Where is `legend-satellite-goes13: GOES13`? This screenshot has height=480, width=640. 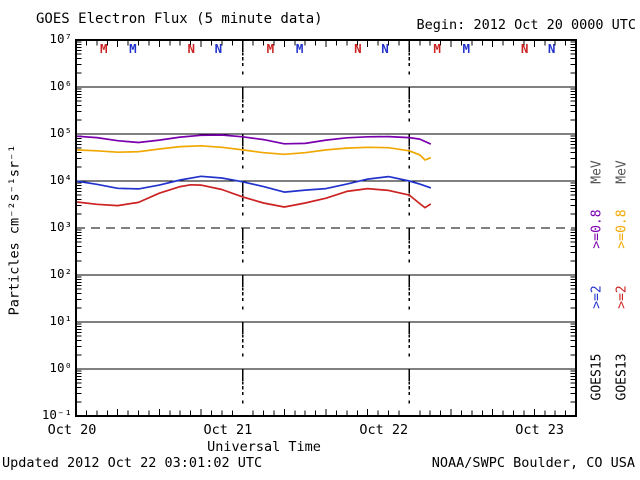
legend-satellite-goes13: GOES13 is located at coordinates (622, 377).